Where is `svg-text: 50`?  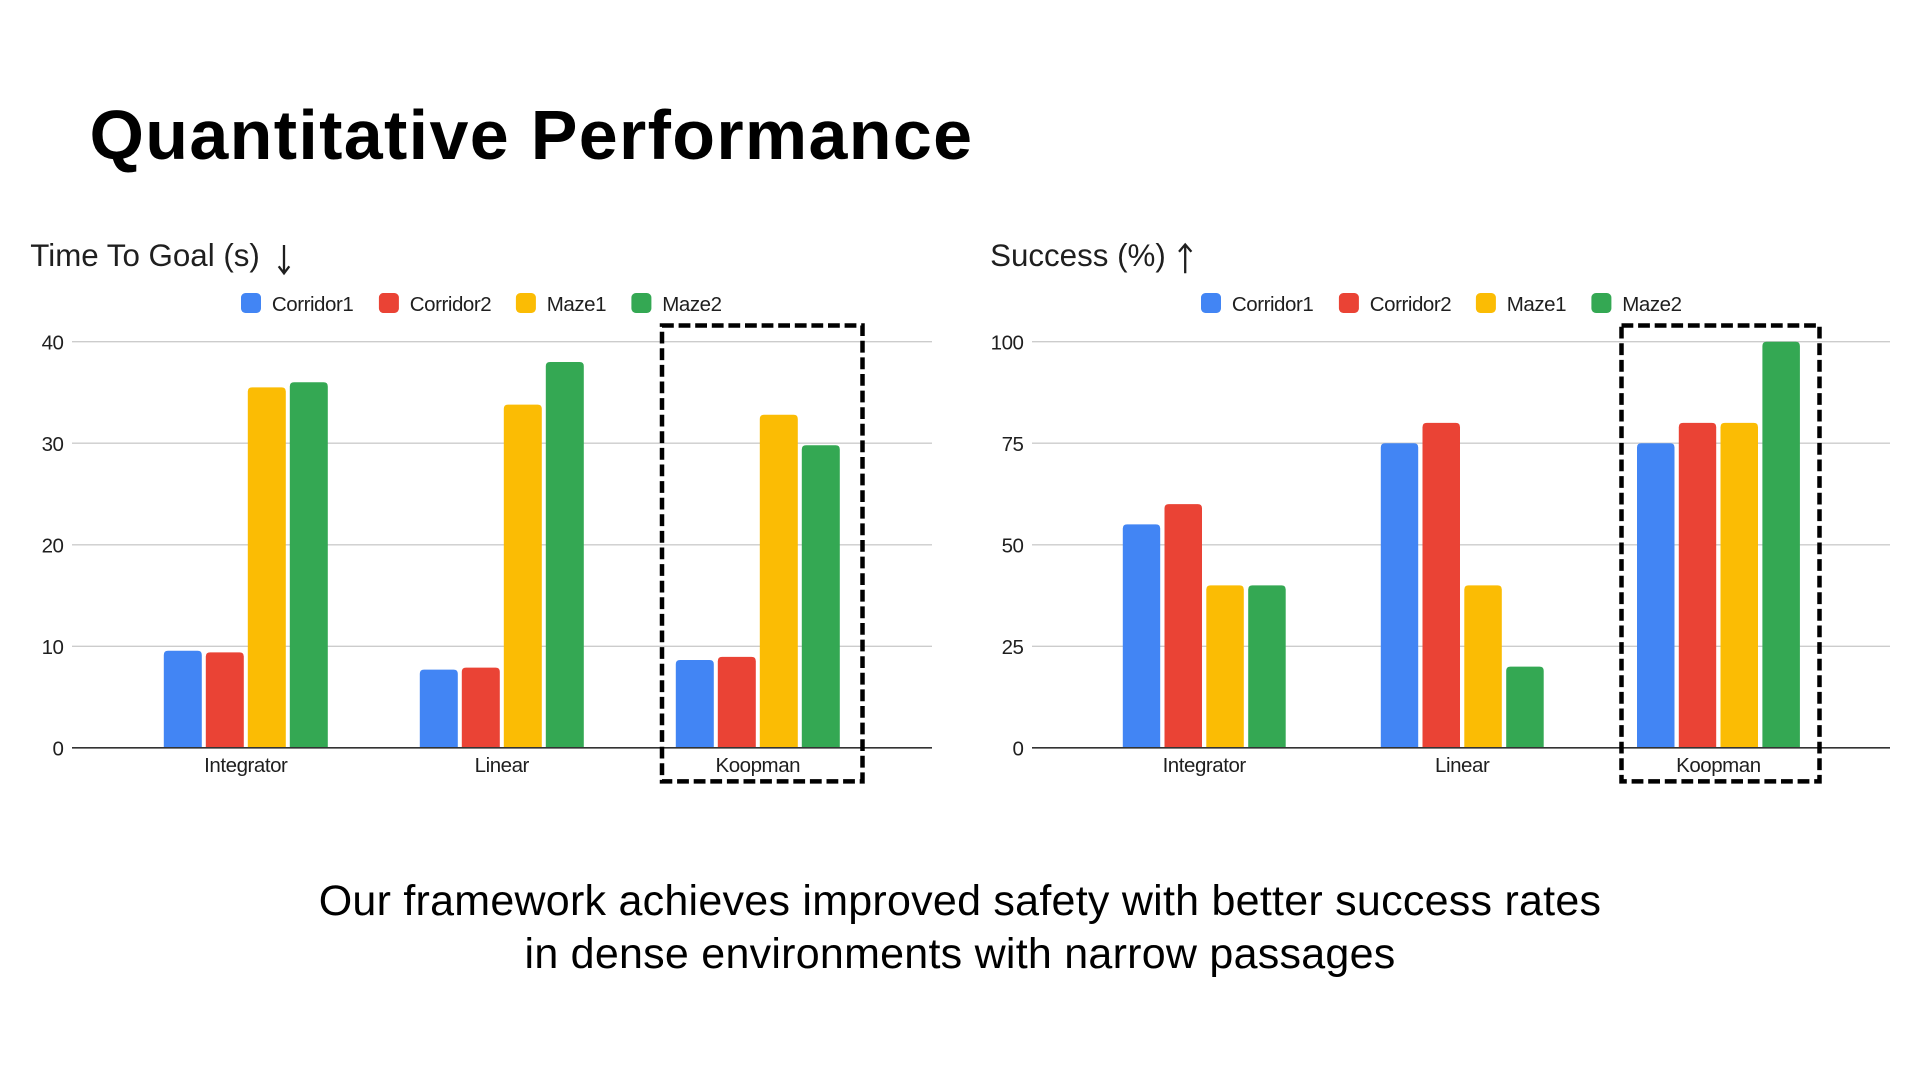
svg-text: 50 is located at coordinates (1013, 545).